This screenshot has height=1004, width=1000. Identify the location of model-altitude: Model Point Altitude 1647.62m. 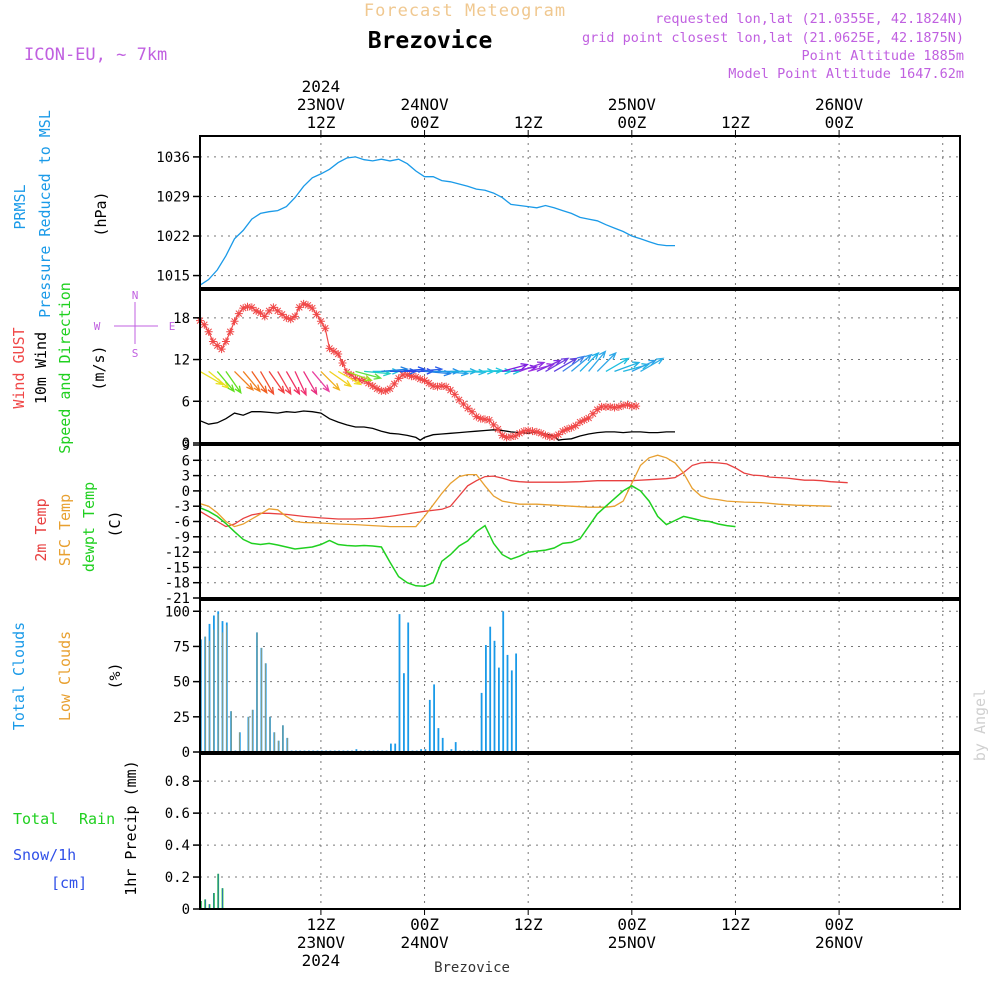
(846, 74).